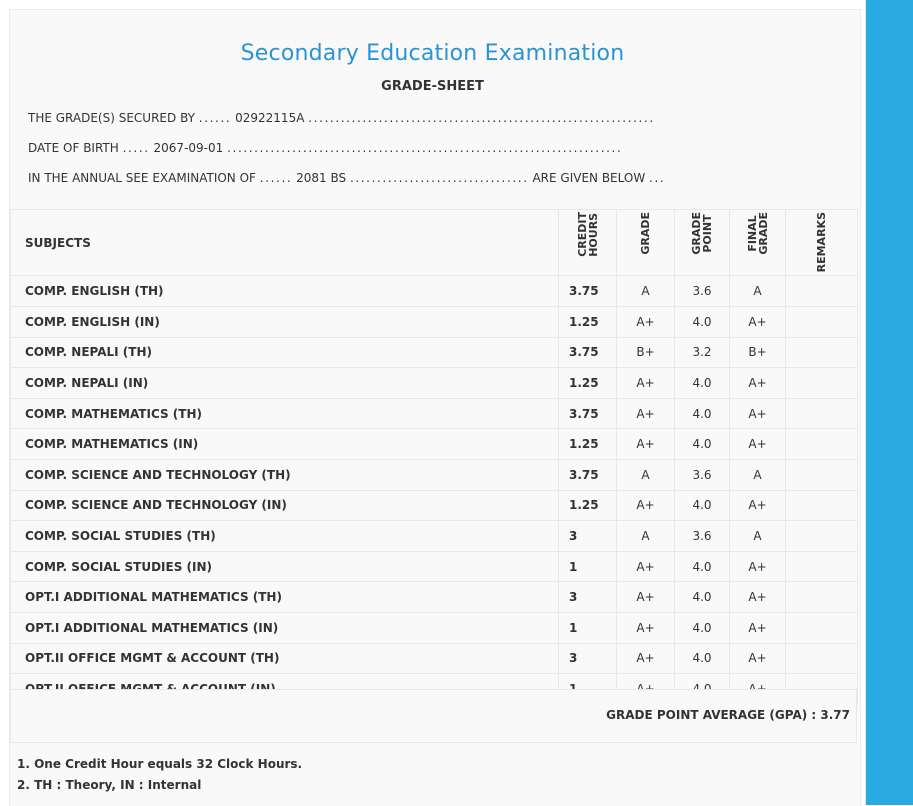  I want to click on grade-point-header: GRADE POINT, so click(702, 242).